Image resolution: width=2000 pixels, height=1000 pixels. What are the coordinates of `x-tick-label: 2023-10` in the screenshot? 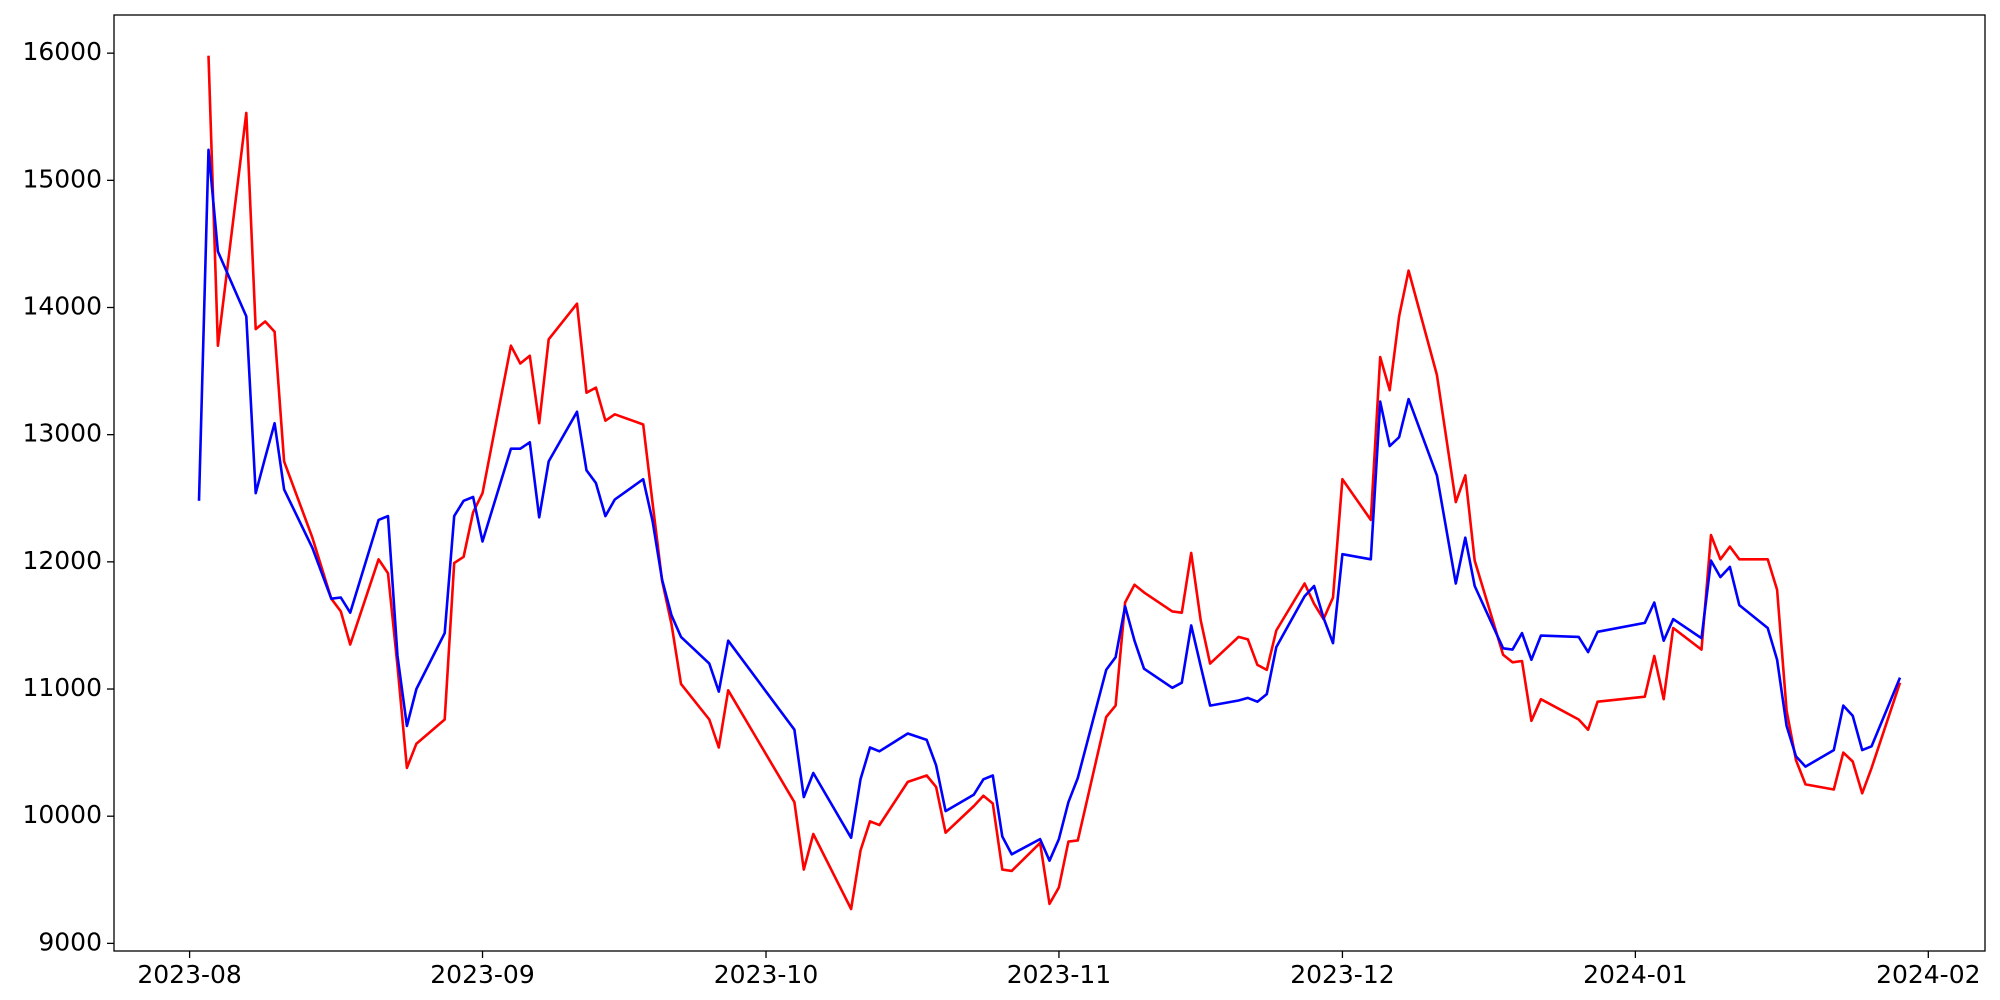 It's located at (766, 974).